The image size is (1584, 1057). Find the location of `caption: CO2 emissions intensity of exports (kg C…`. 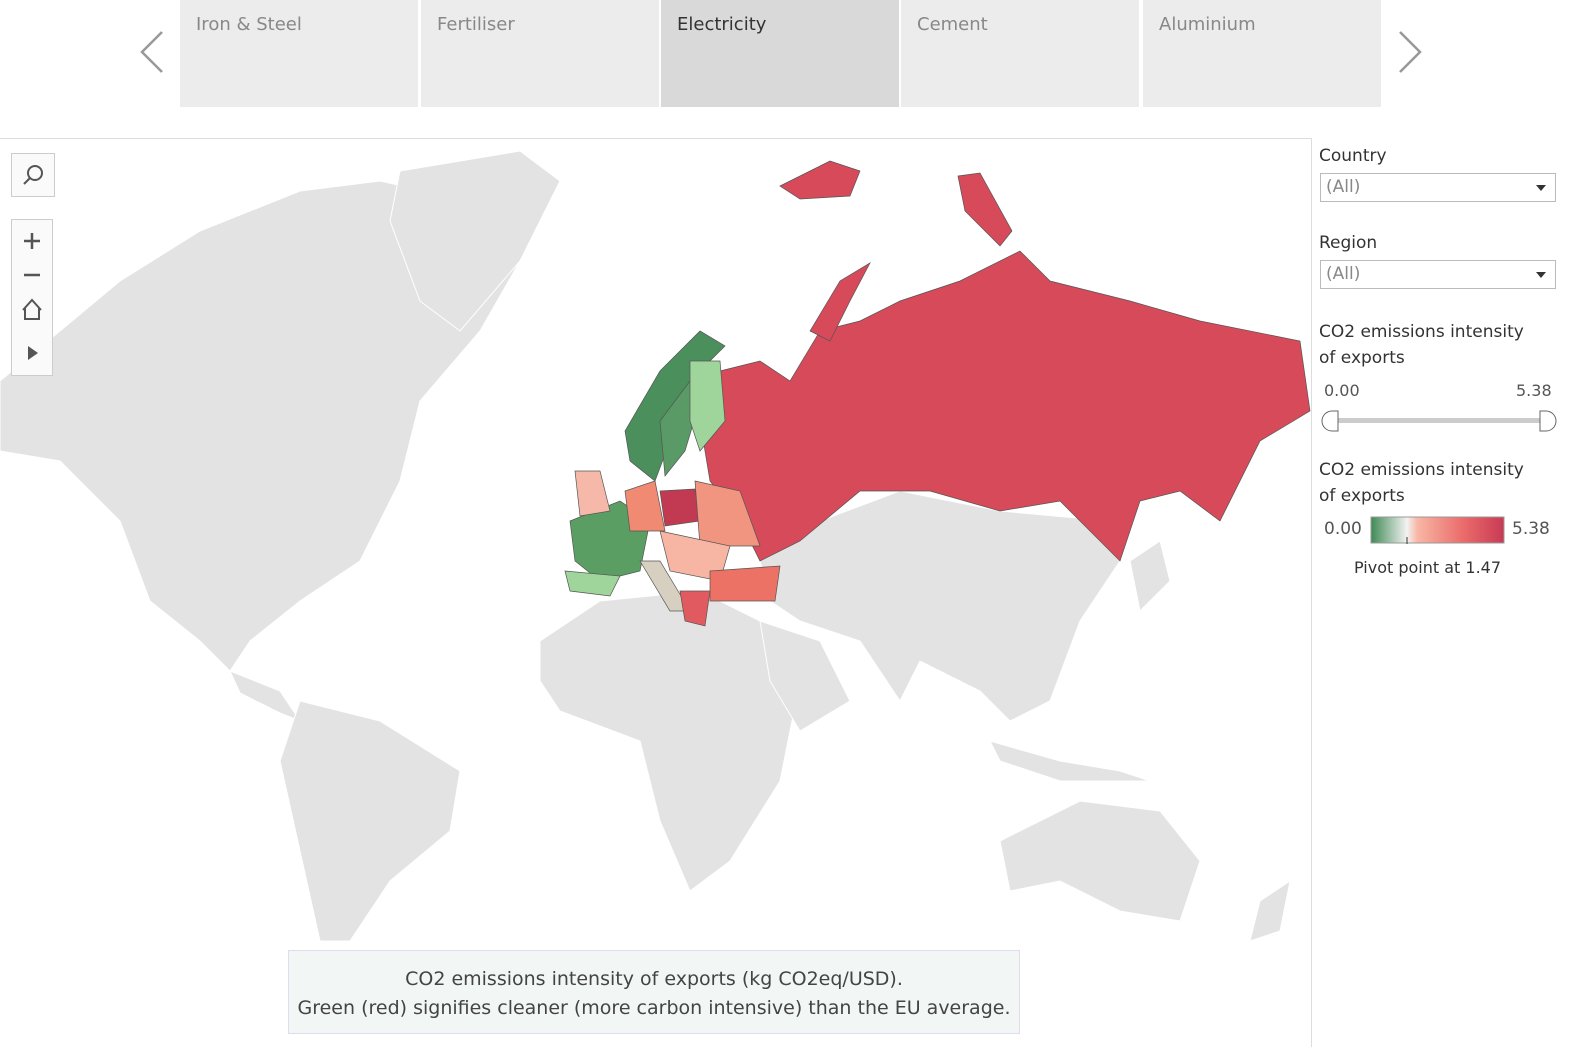

caption: CO2 emissions intensity of exports (kg C… is located at coordinates (654, 992).